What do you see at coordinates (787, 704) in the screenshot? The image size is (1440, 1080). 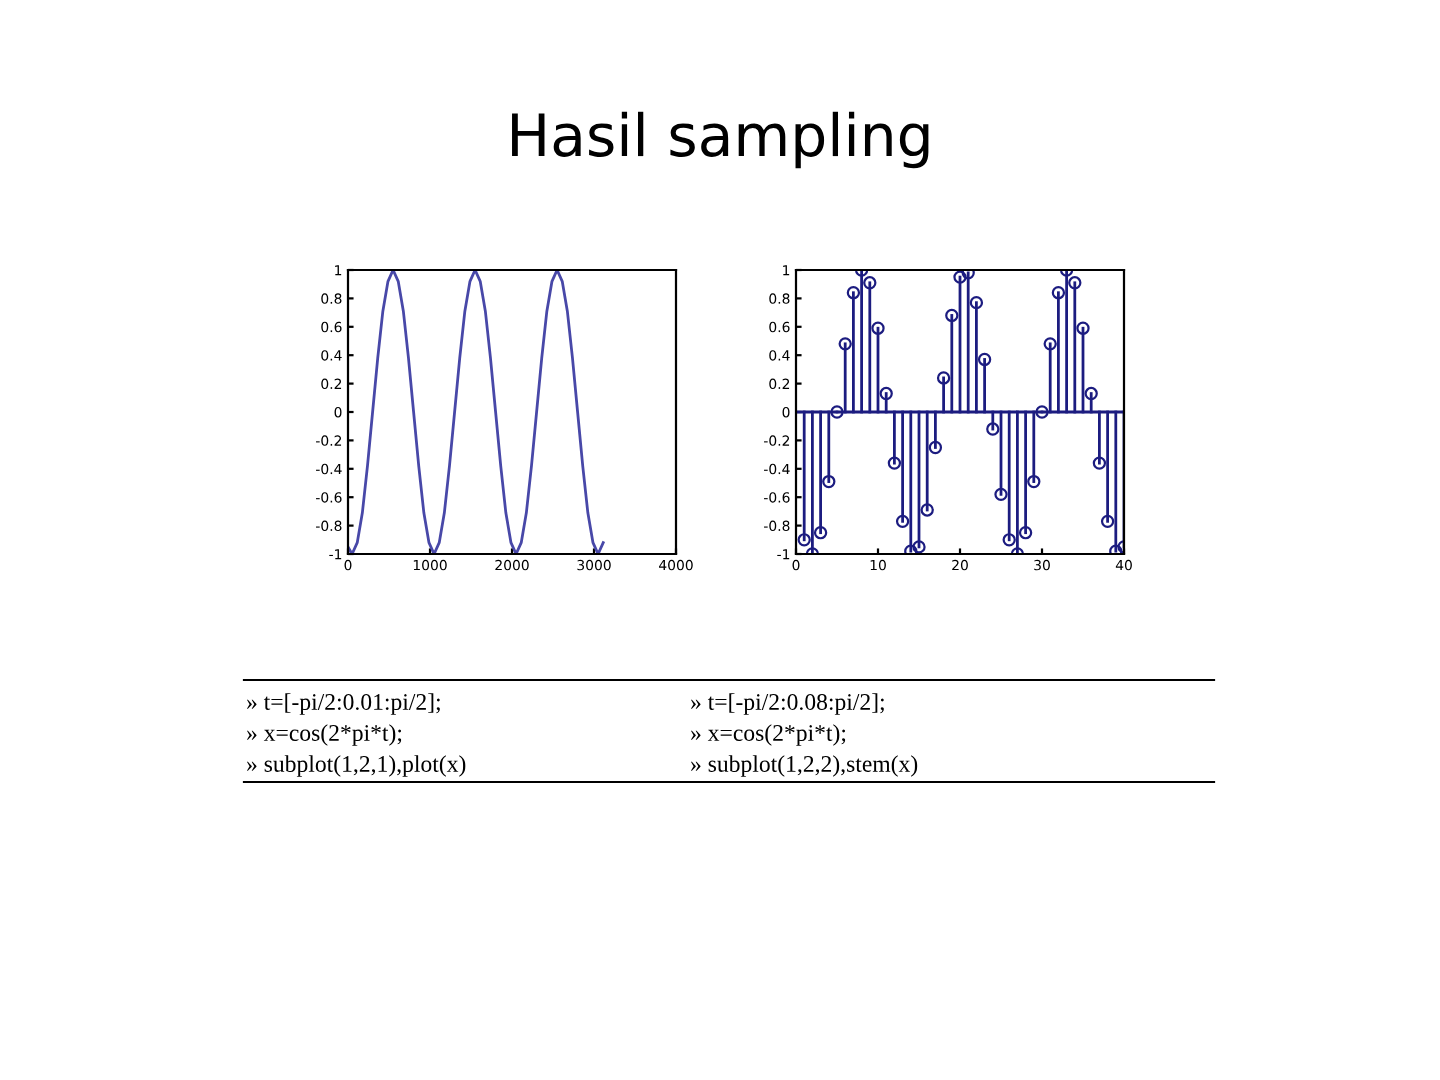 I see `text: » t=[-pi/2:0.08:pi/2];` at bounding box center [787, 704].